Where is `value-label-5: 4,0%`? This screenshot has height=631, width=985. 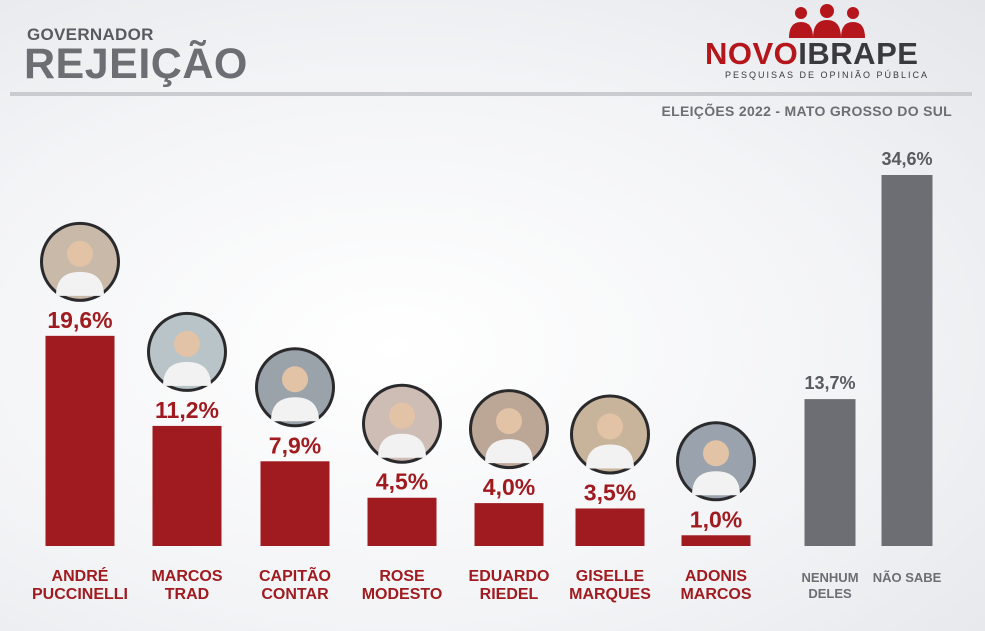
value-label-5: 4,0% is located at coordinates (509, 487).